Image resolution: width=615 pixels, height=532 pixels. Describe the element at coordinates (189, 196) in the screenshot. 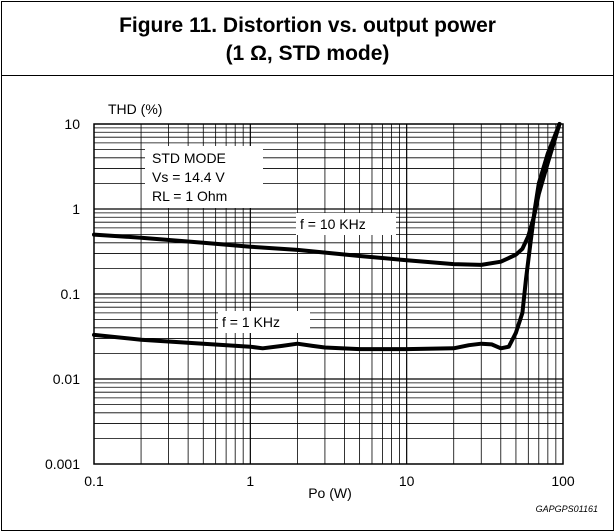

I see `condition-line: RL = 1 Ohm` at that location.